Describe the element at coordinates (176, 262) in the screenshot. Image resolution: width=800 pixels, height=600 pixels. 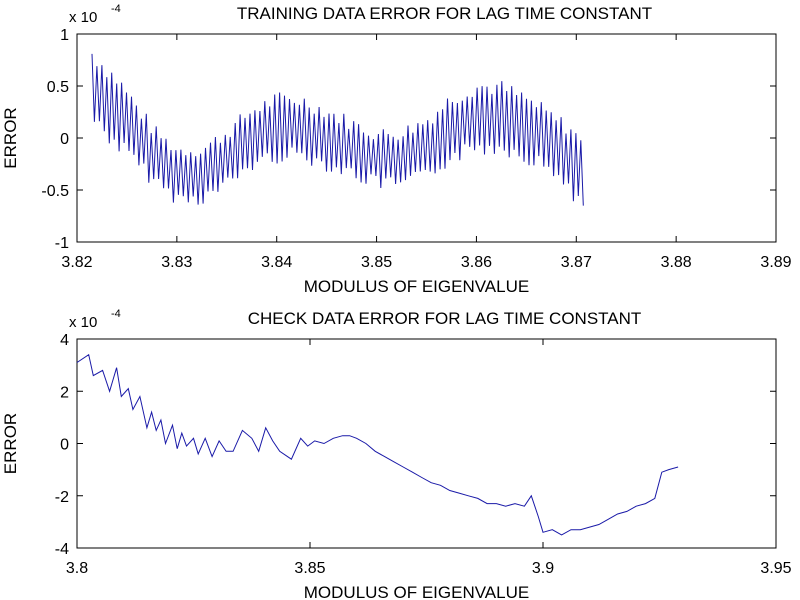
I see `x-tick-label: 3.83` at that location.